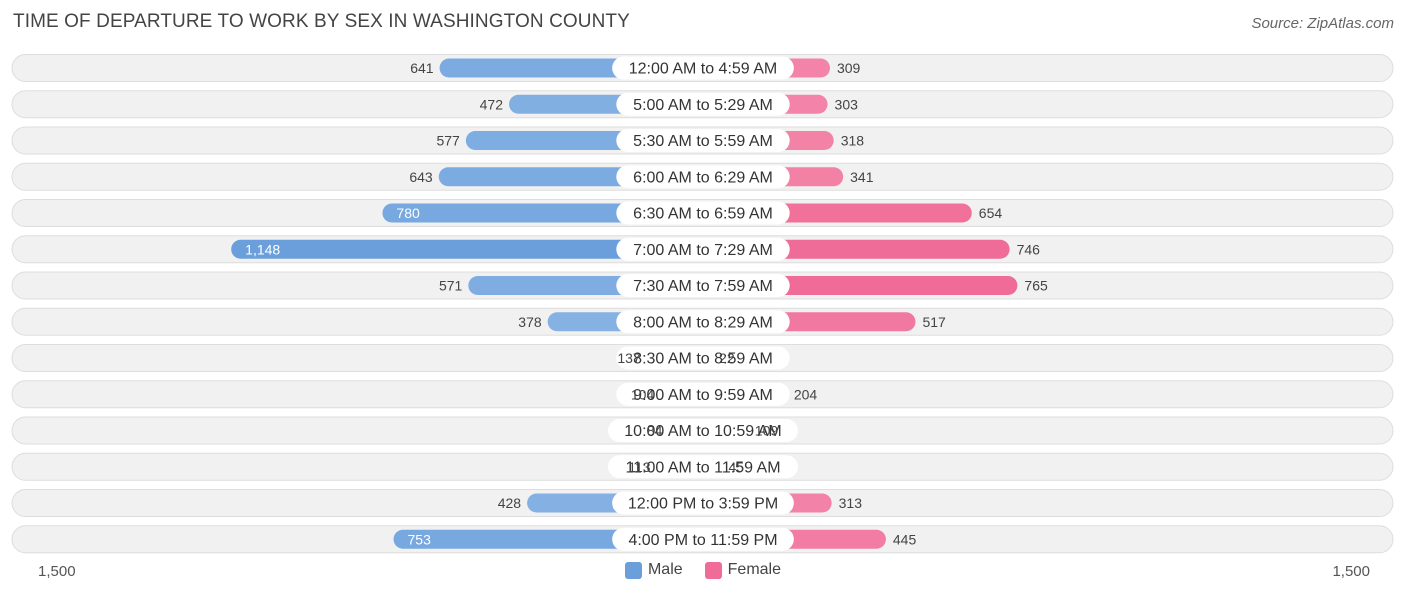 This screenshot has width=1406, height=595. What do you see at coordinates (727, 358) in the screenshot?
I see `value-label-female: 22` at bounding box center [727, 358].